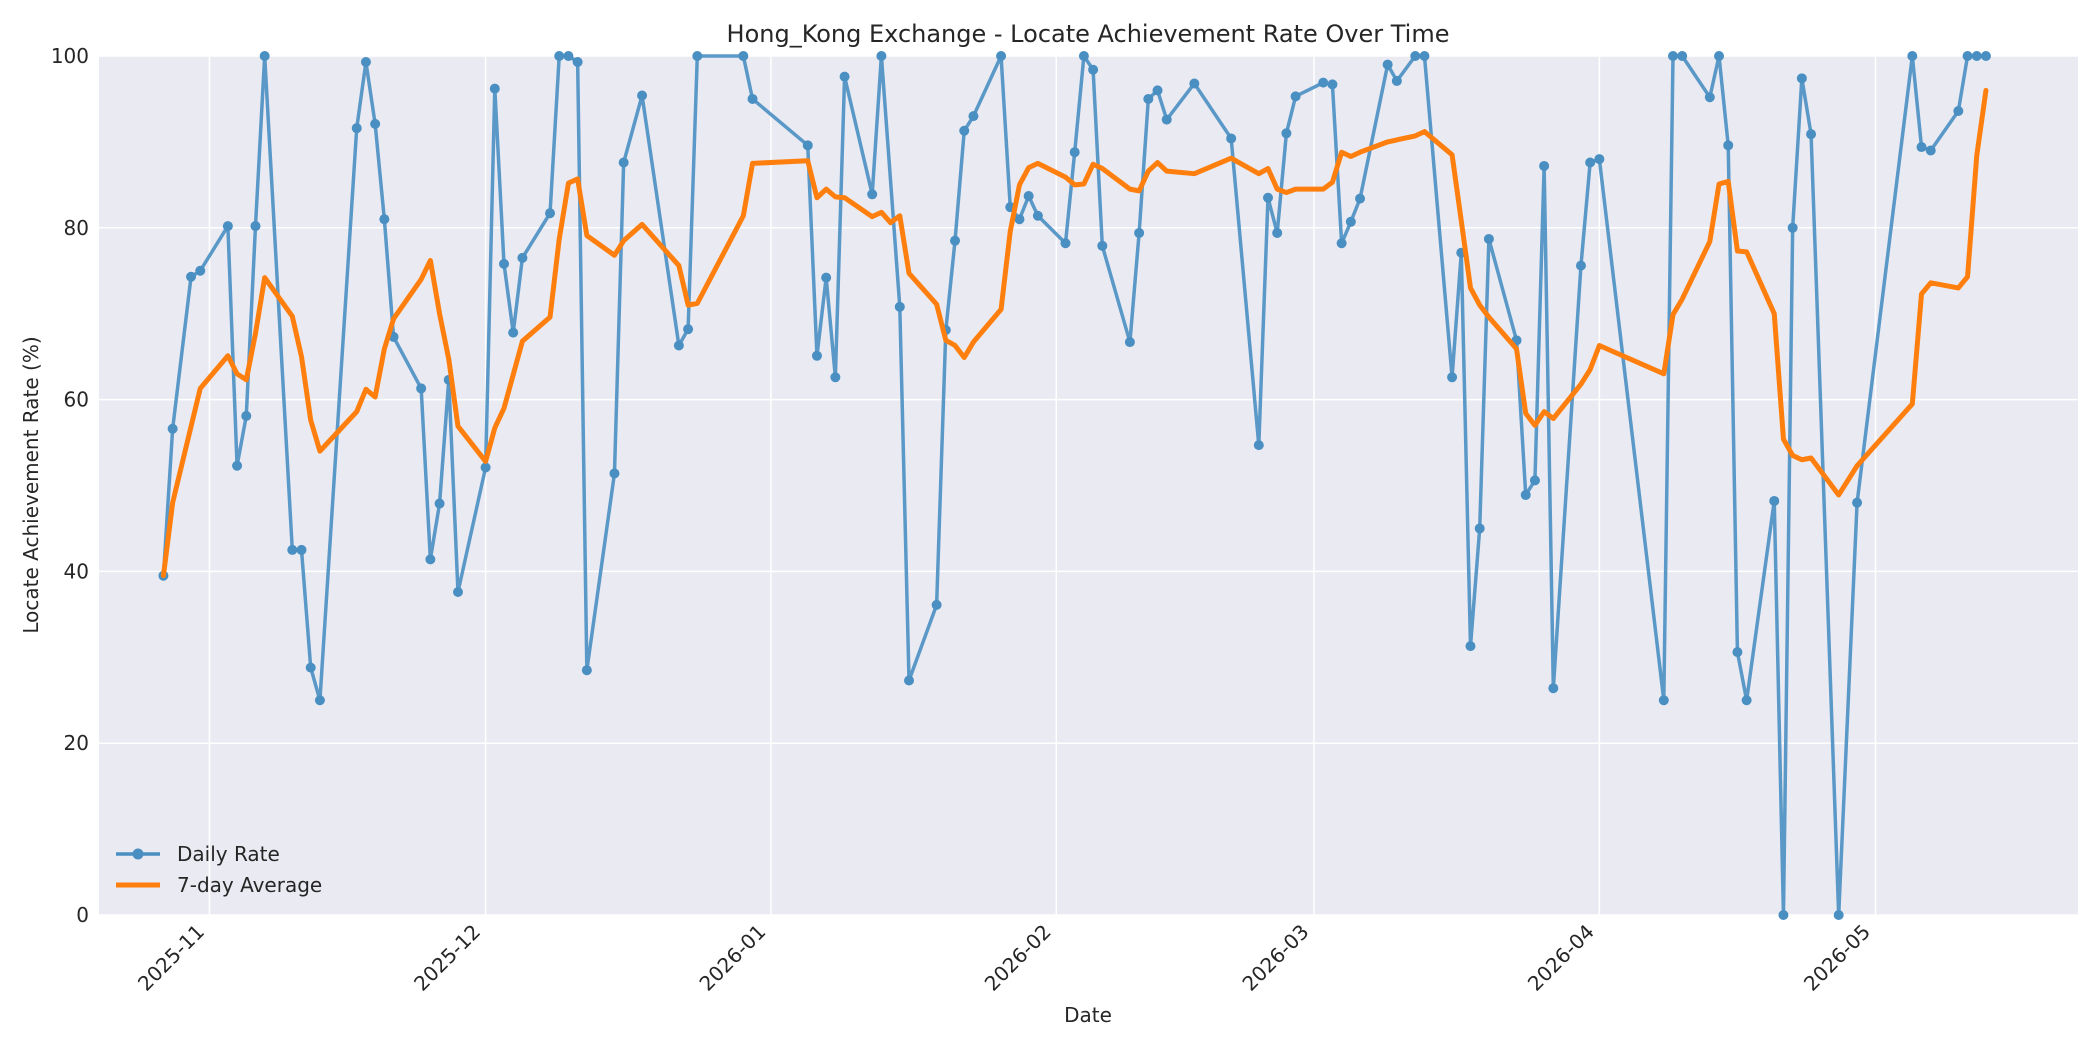 The height and width of the screenshot is (1050, 2100). Describe the element at coordinates (31, 484) in the screenshot. I see `y-axis-label: Locate Achievement Rate (%)` at that location.